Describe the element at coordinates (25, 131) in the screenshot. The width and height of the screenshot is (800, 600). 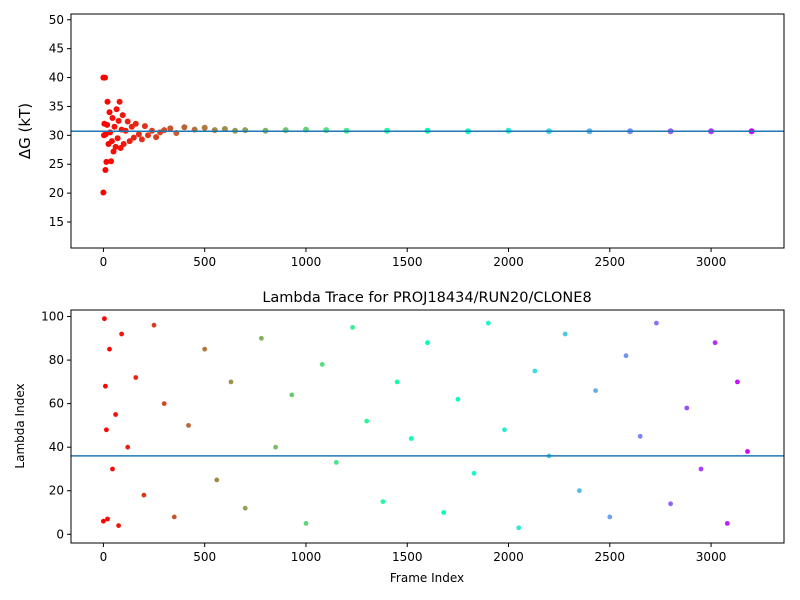
I see `delta-g-y-label: ΔG (kT)` at that location.